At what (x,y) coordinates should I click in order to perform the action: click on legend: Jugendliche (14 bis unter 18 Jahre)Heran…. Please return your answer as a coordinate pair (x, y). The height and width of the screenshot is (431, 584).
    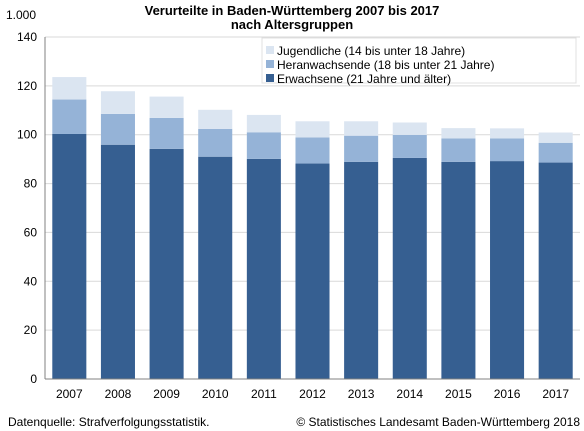
    Looking at the image, I should click on (419, 61).